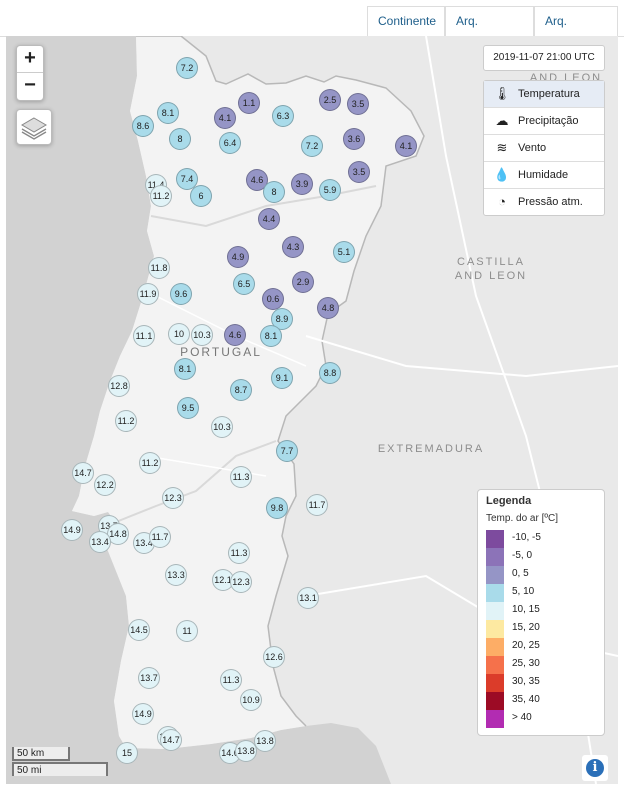 This screenshot has height=788, width=624. I want to click on legend-class: 35, 40, so click(543, 701).